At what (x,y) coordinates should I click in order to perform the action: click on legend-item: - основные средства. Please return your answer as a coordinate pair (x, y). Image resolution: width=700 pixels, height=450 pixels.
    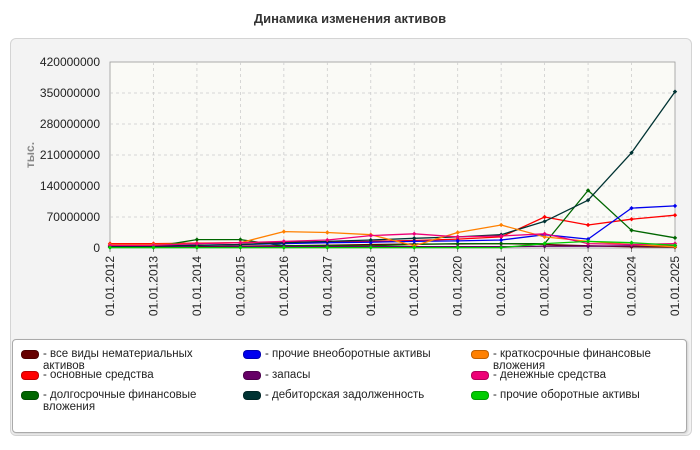
    Looking at the image, I should click on (121, 375).